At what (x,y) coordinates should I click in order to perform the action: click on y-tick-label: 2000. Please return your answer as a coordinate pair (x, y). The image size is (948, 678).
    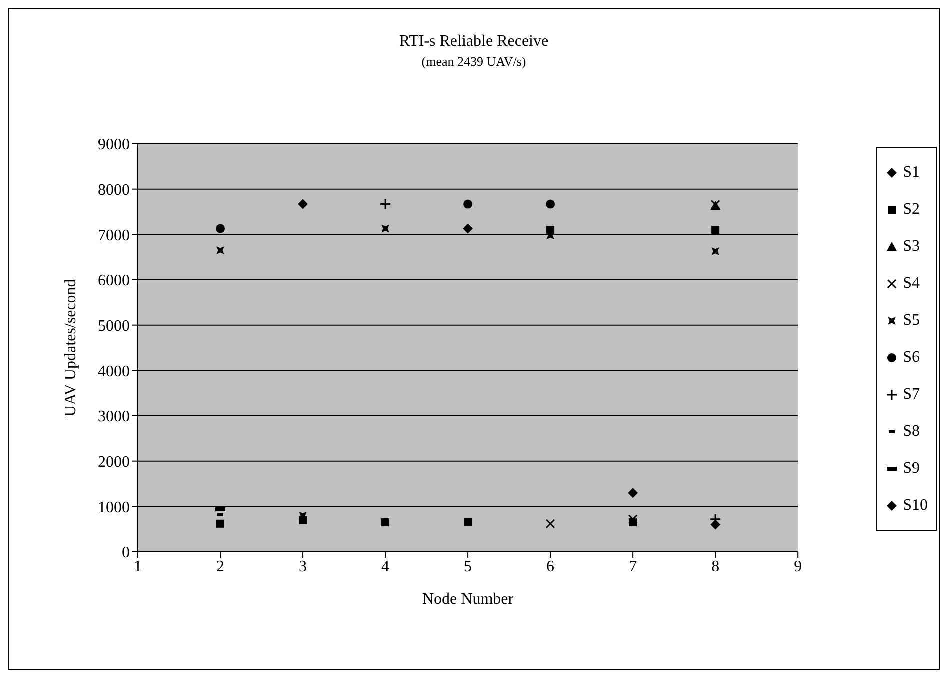
    Looking at the image, I should click on (114, 463).